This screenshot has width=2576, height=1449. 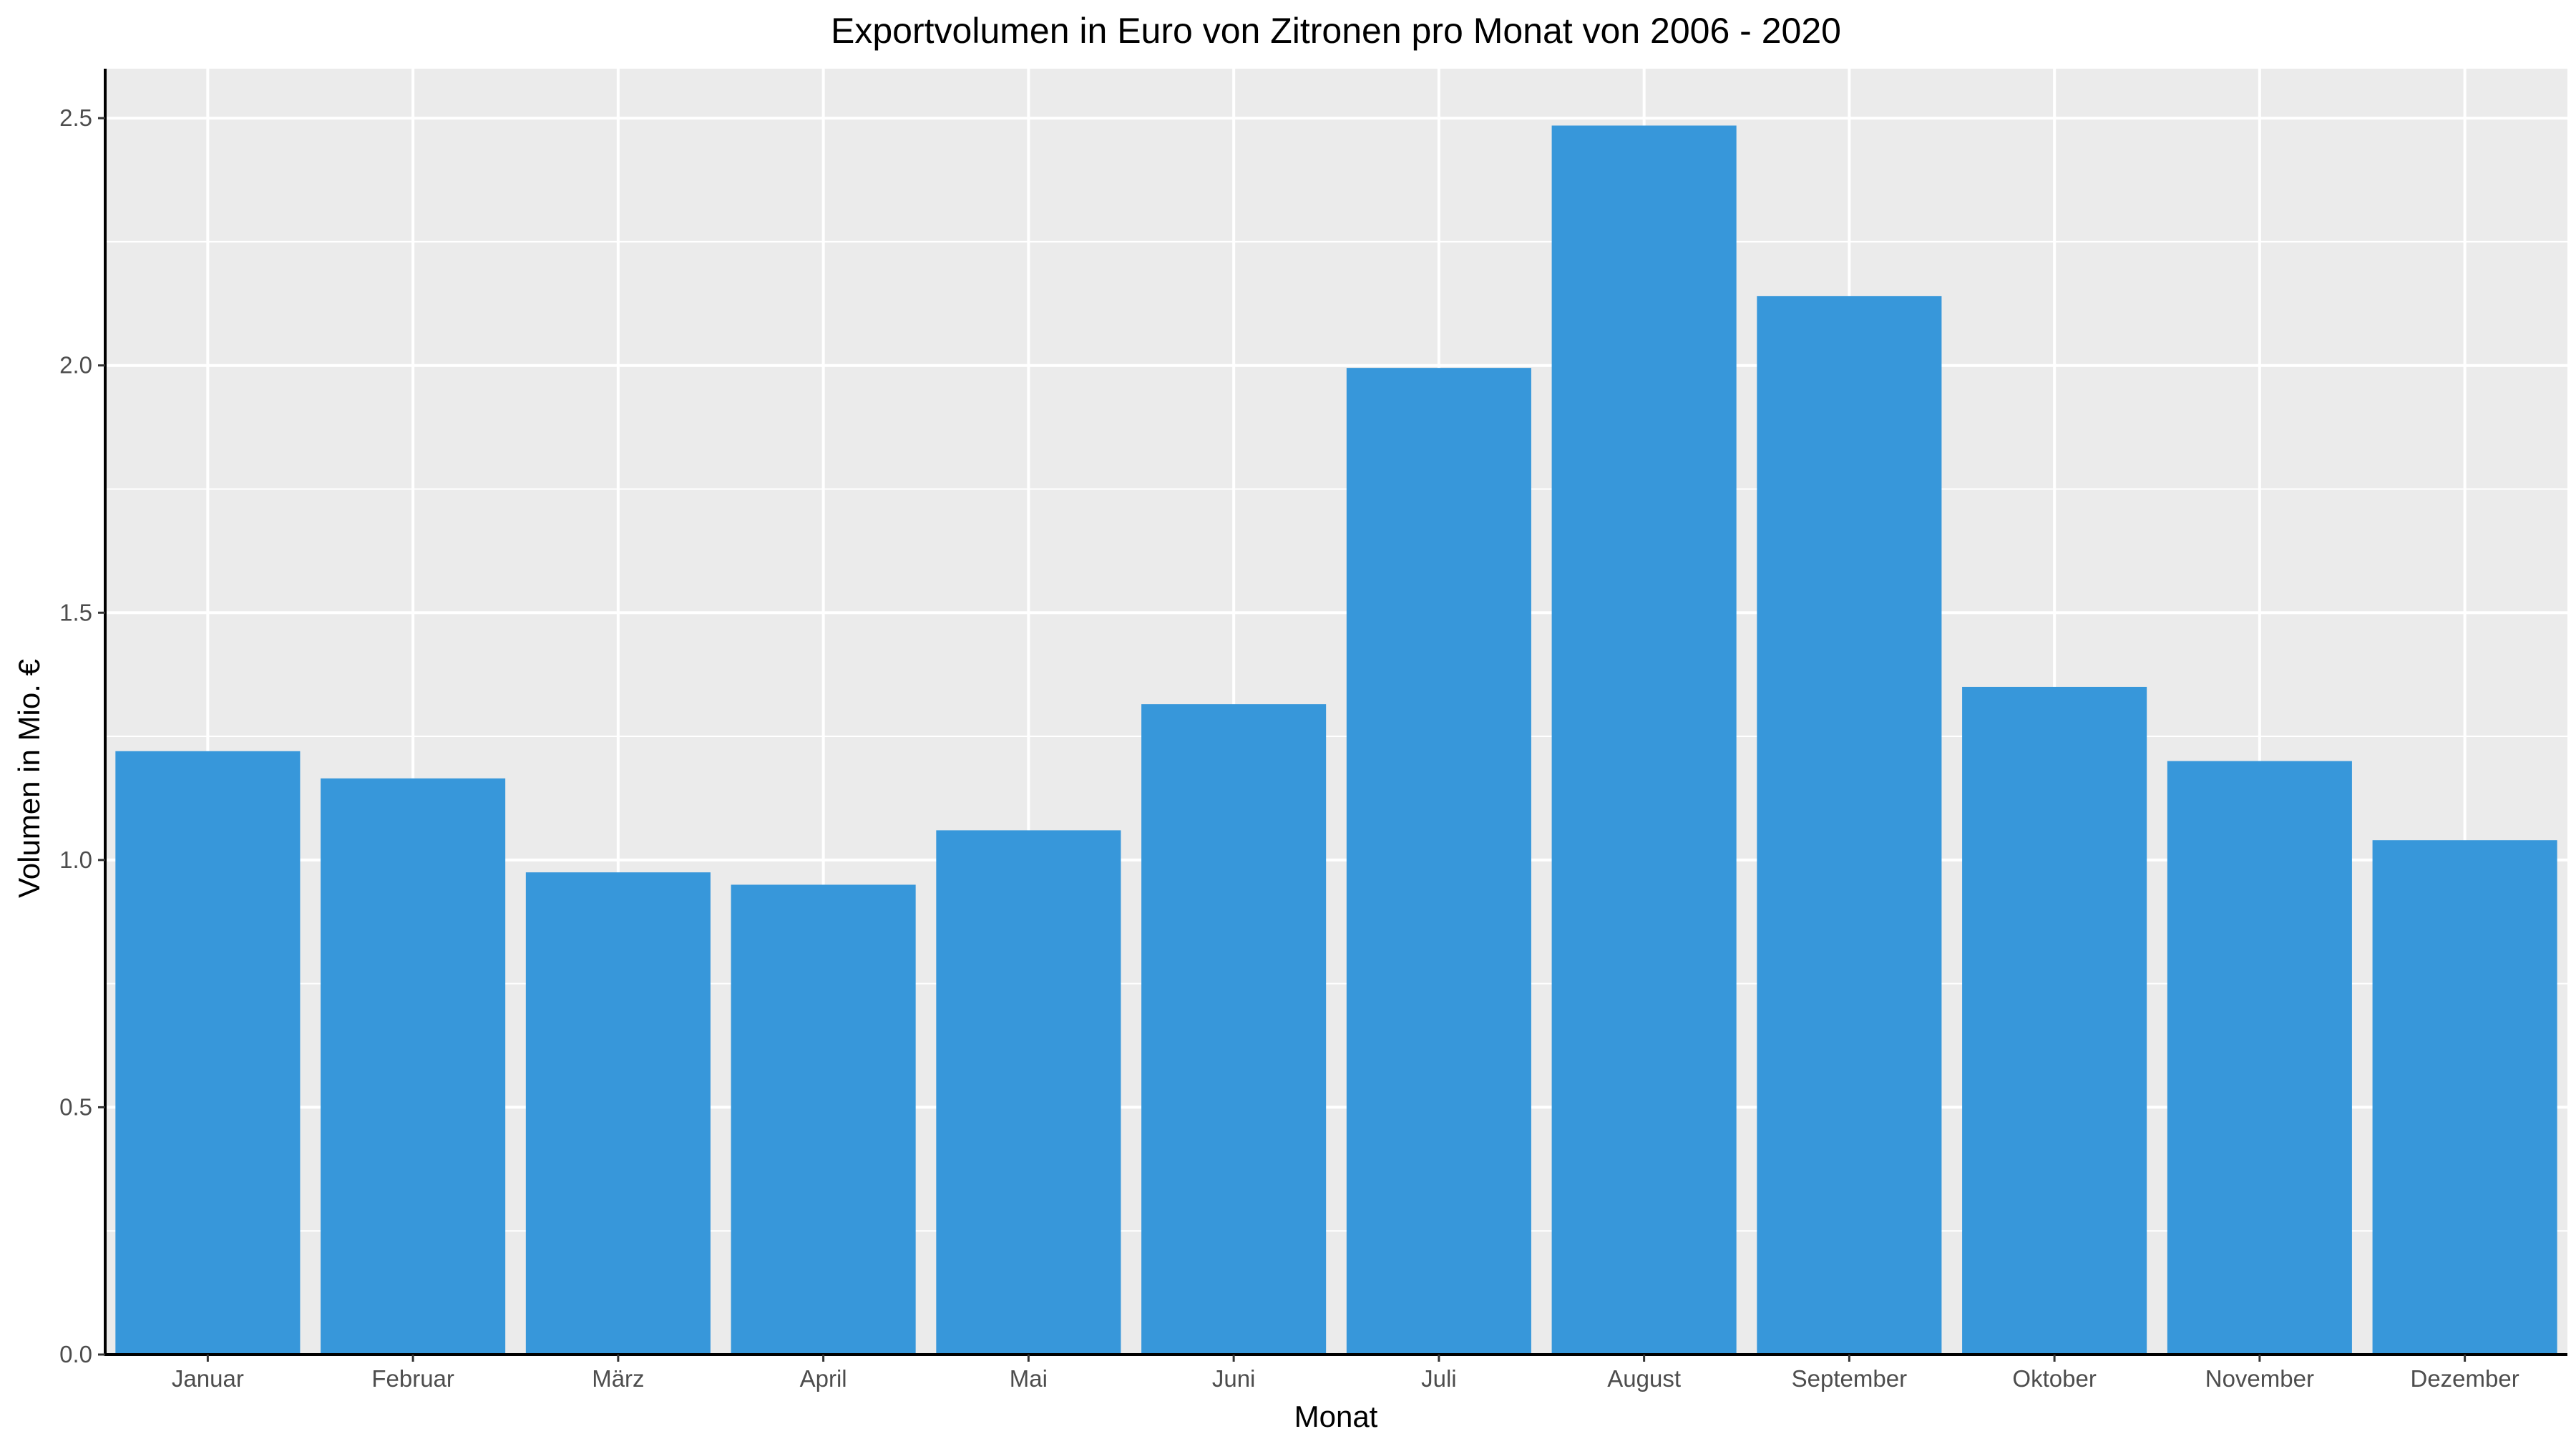 What do you see at coordinates (2465, 1378) in the screenshot?
I see `x-tick-label: Dezember` at bounding box center [2465, 1378].